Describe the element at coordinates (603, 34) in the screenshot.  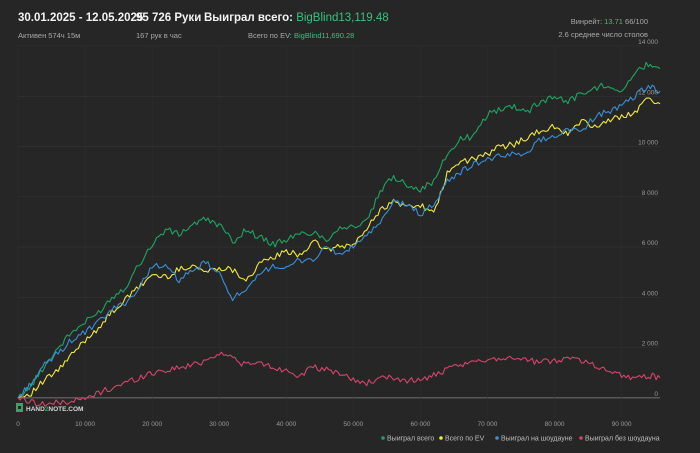
I see `avg-tables: 2.6 среднее число столов` at that location.